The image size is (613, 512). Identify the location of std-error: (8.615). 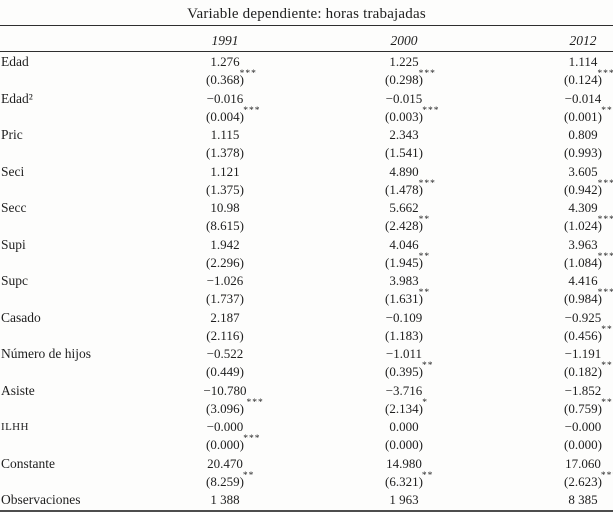
(225, 226).